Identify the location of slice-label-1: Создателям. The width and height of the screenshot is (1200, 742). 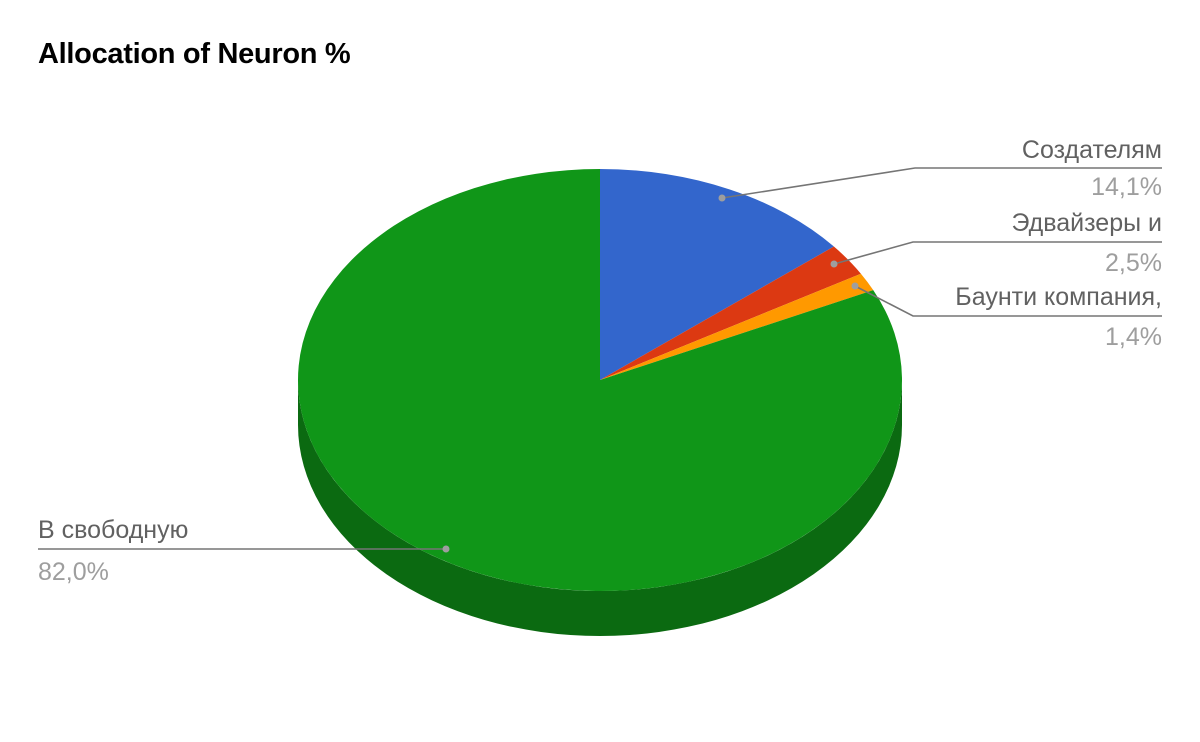
(1092, 150).